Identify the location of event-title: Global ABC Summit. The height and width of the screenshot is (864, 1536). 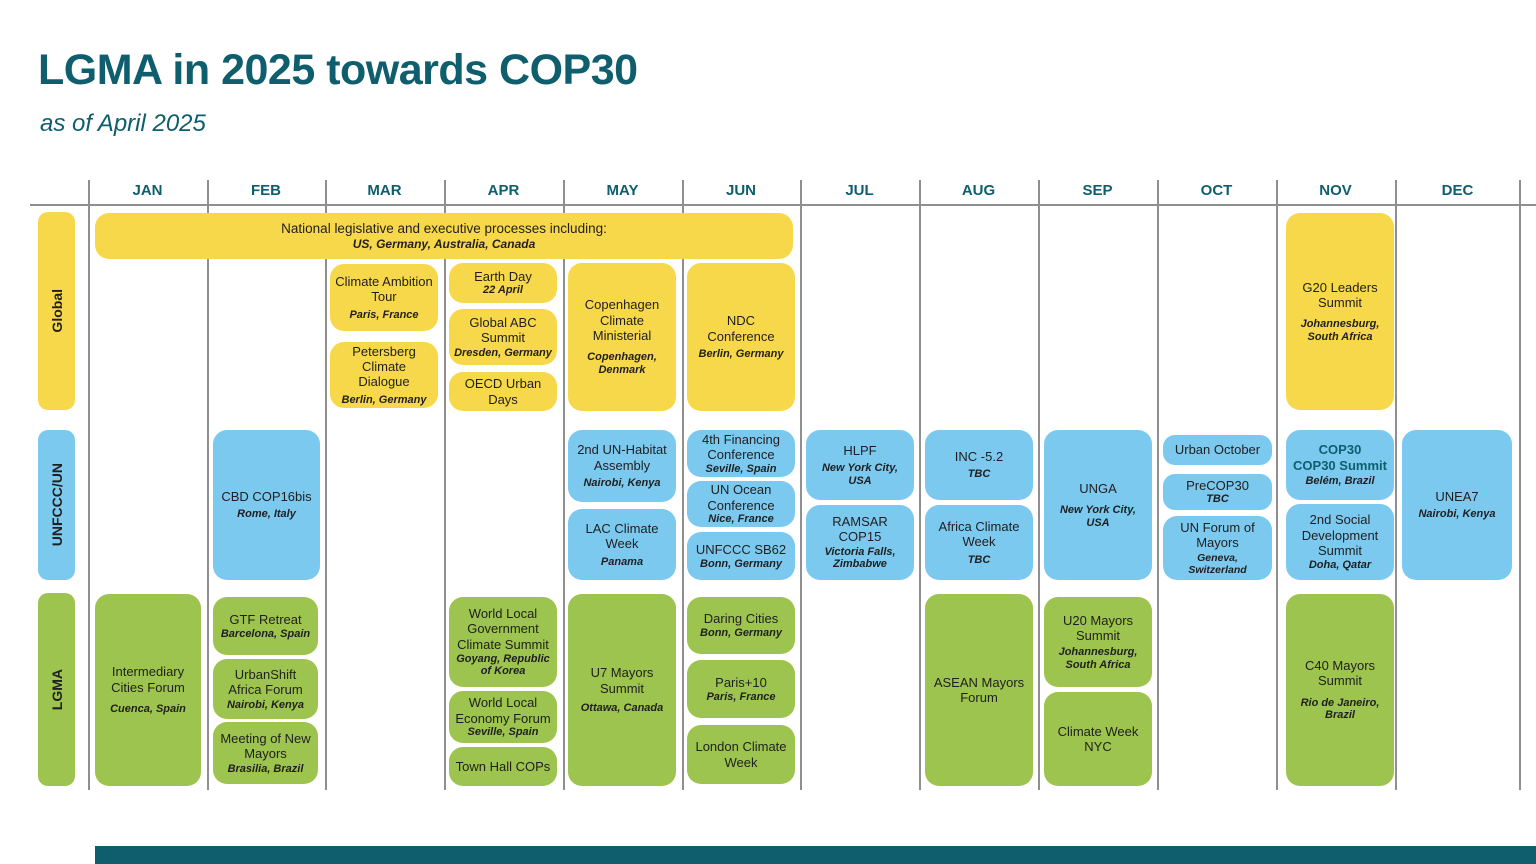
(503, 330).